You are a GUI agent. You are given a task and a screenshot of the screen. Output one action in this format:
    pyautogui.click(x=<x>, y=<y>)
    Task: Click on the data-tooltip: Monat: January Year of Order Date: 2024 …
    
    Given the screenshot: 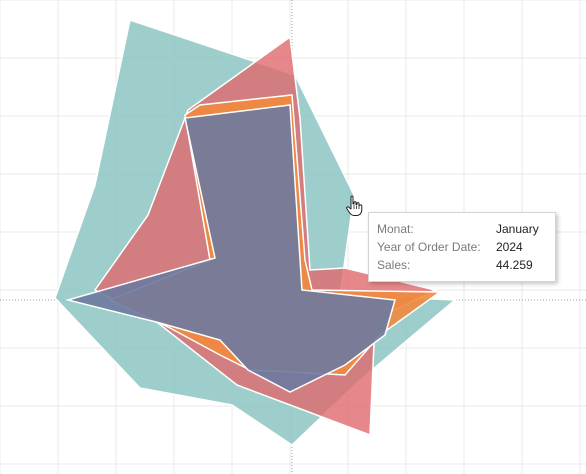 What is the action you would take?
    pyautogui.click(x=462, y=247)
    